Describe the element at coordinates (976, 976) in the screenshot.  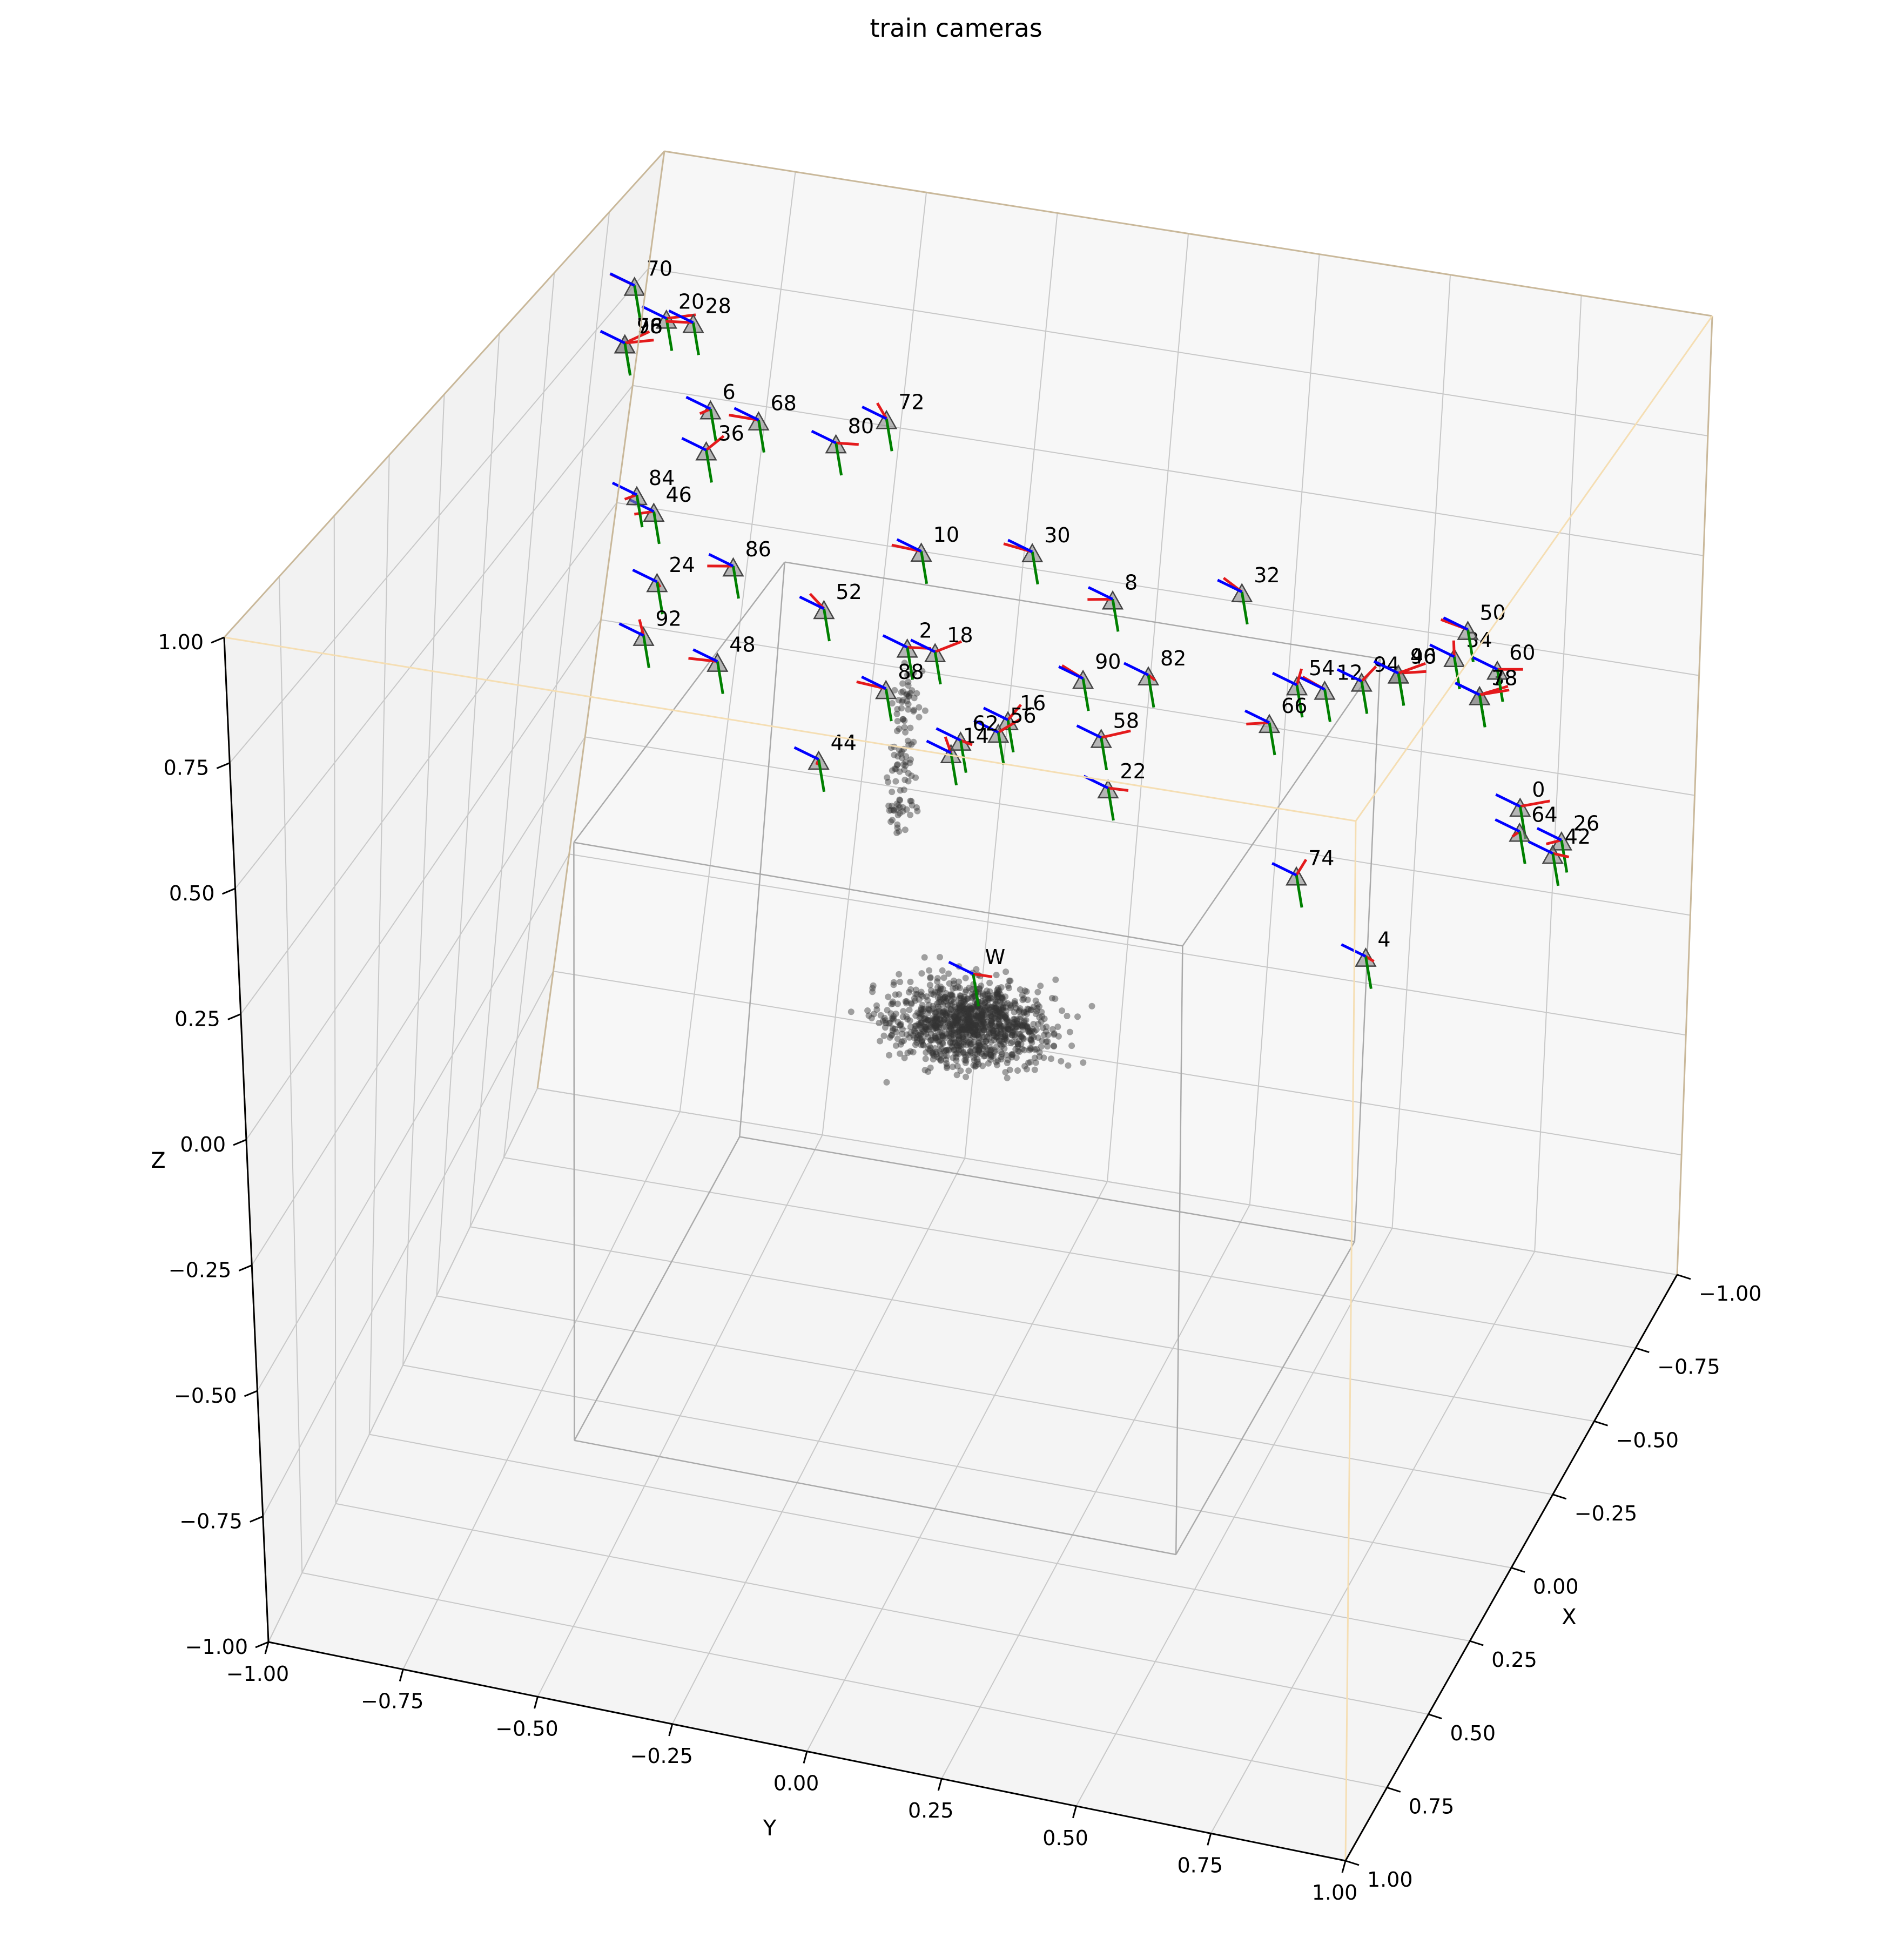
I see `camera-W: W` at that location.